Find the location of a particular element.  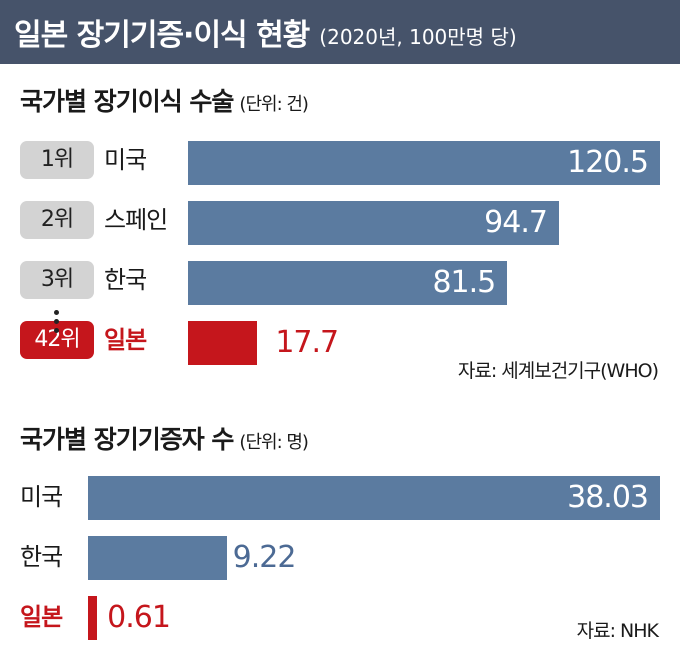

header: 일본 장기기증·이식 현황 (2020년, 100만명 당) is located at coordinates (340, 32).